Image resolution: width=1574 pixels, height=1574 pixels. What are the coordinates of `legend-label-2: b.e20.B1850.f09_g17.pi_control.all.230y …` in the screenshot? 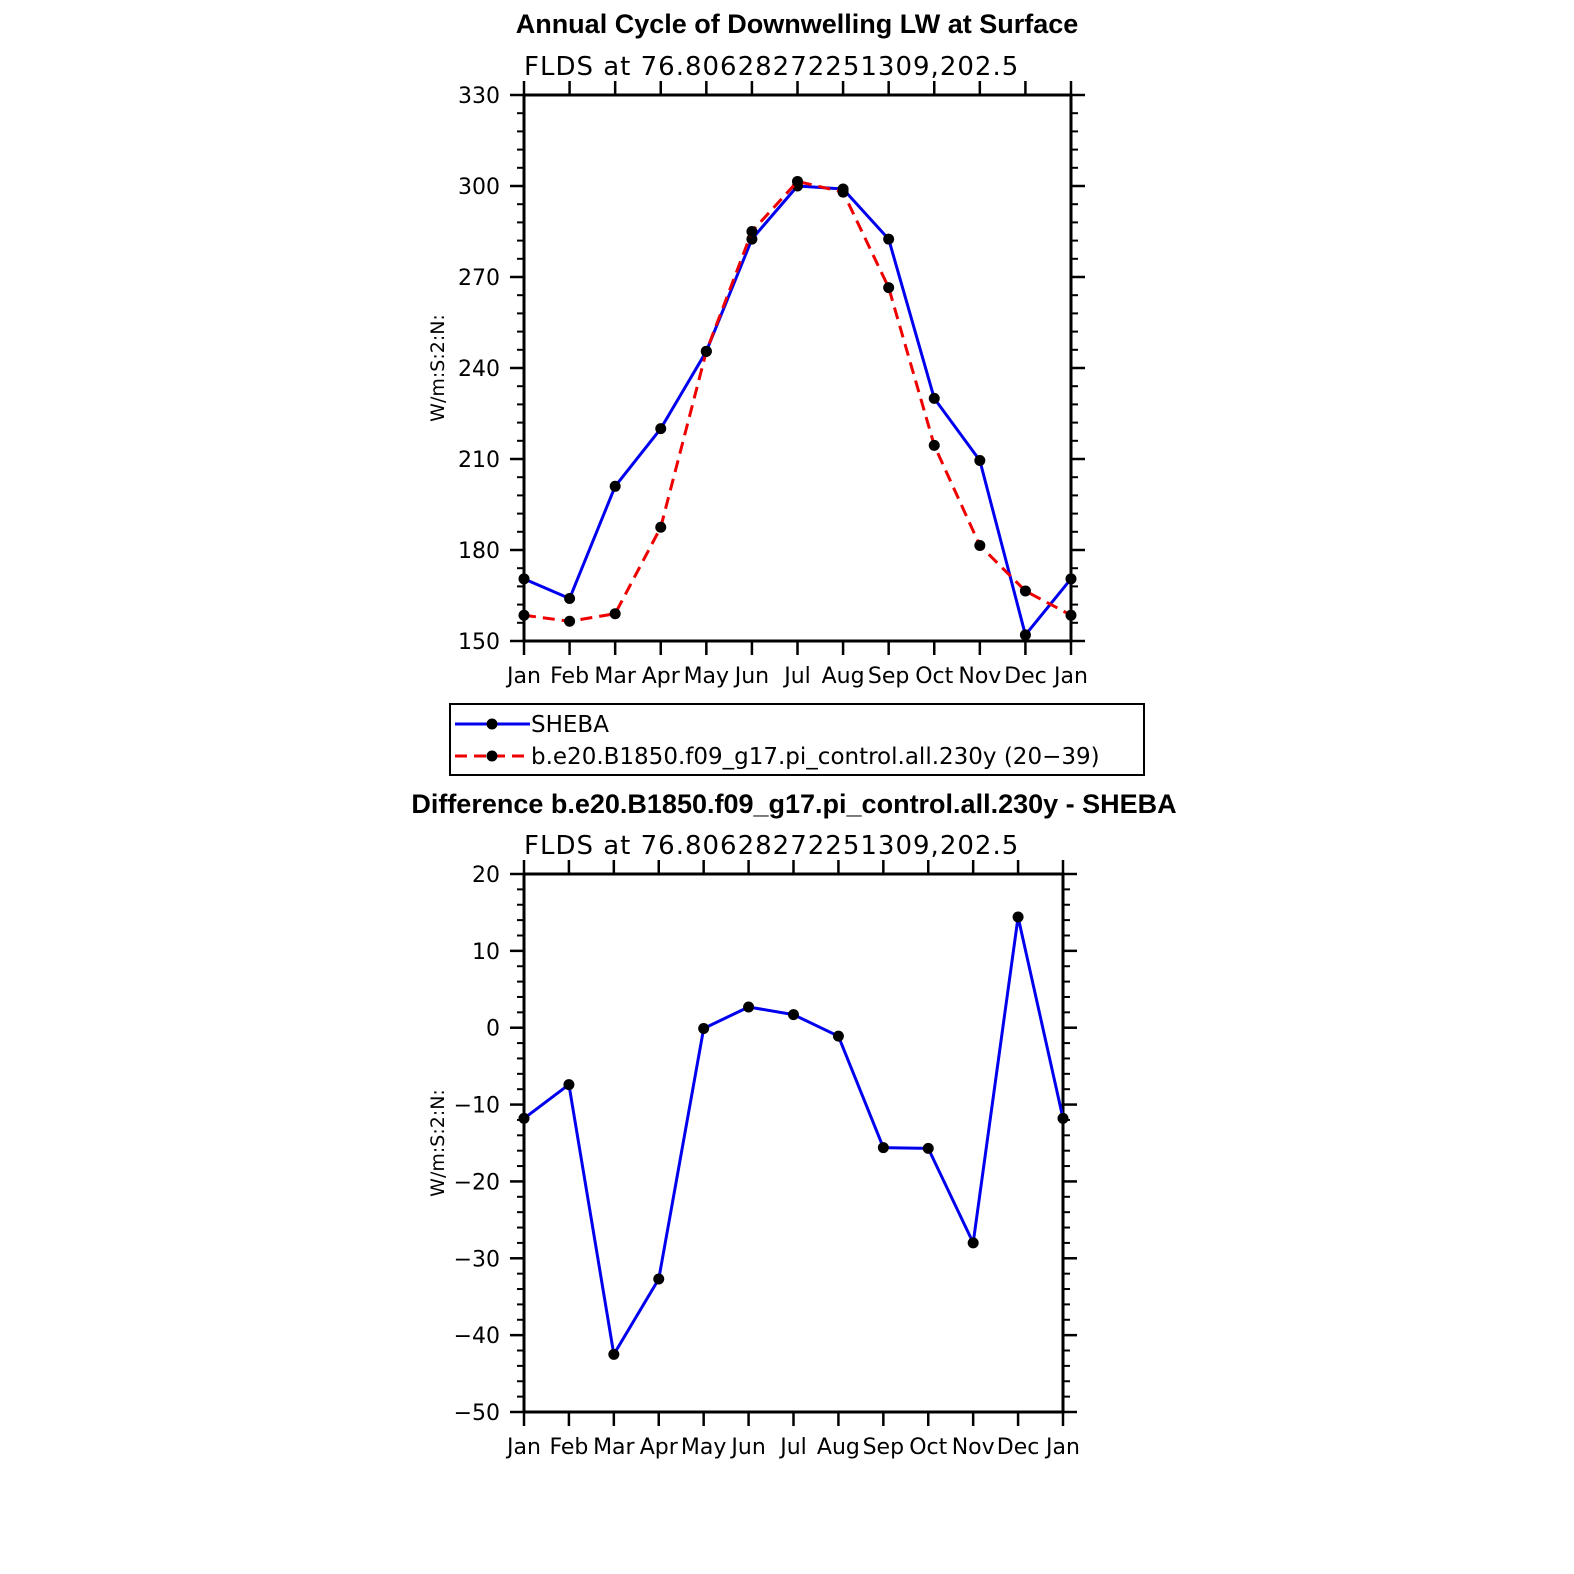 It's located at (815, 757).